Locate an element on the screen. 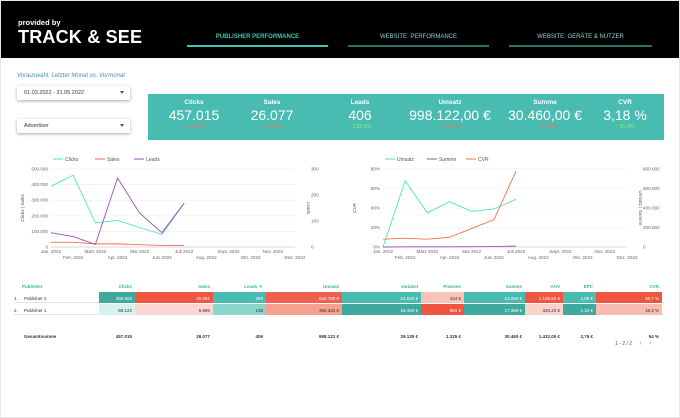  legend-label: Leads is located at coordinates (153, 160).